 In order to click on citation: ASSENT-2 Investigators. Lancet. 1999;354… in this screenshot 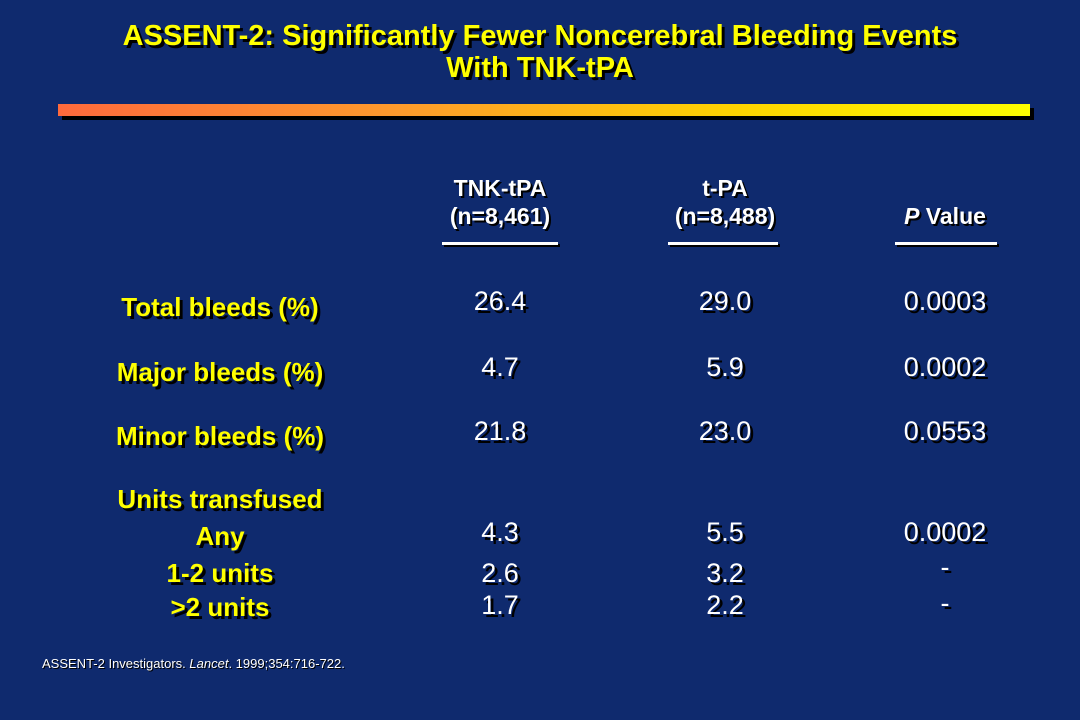, I will do `click(193, 663)`.